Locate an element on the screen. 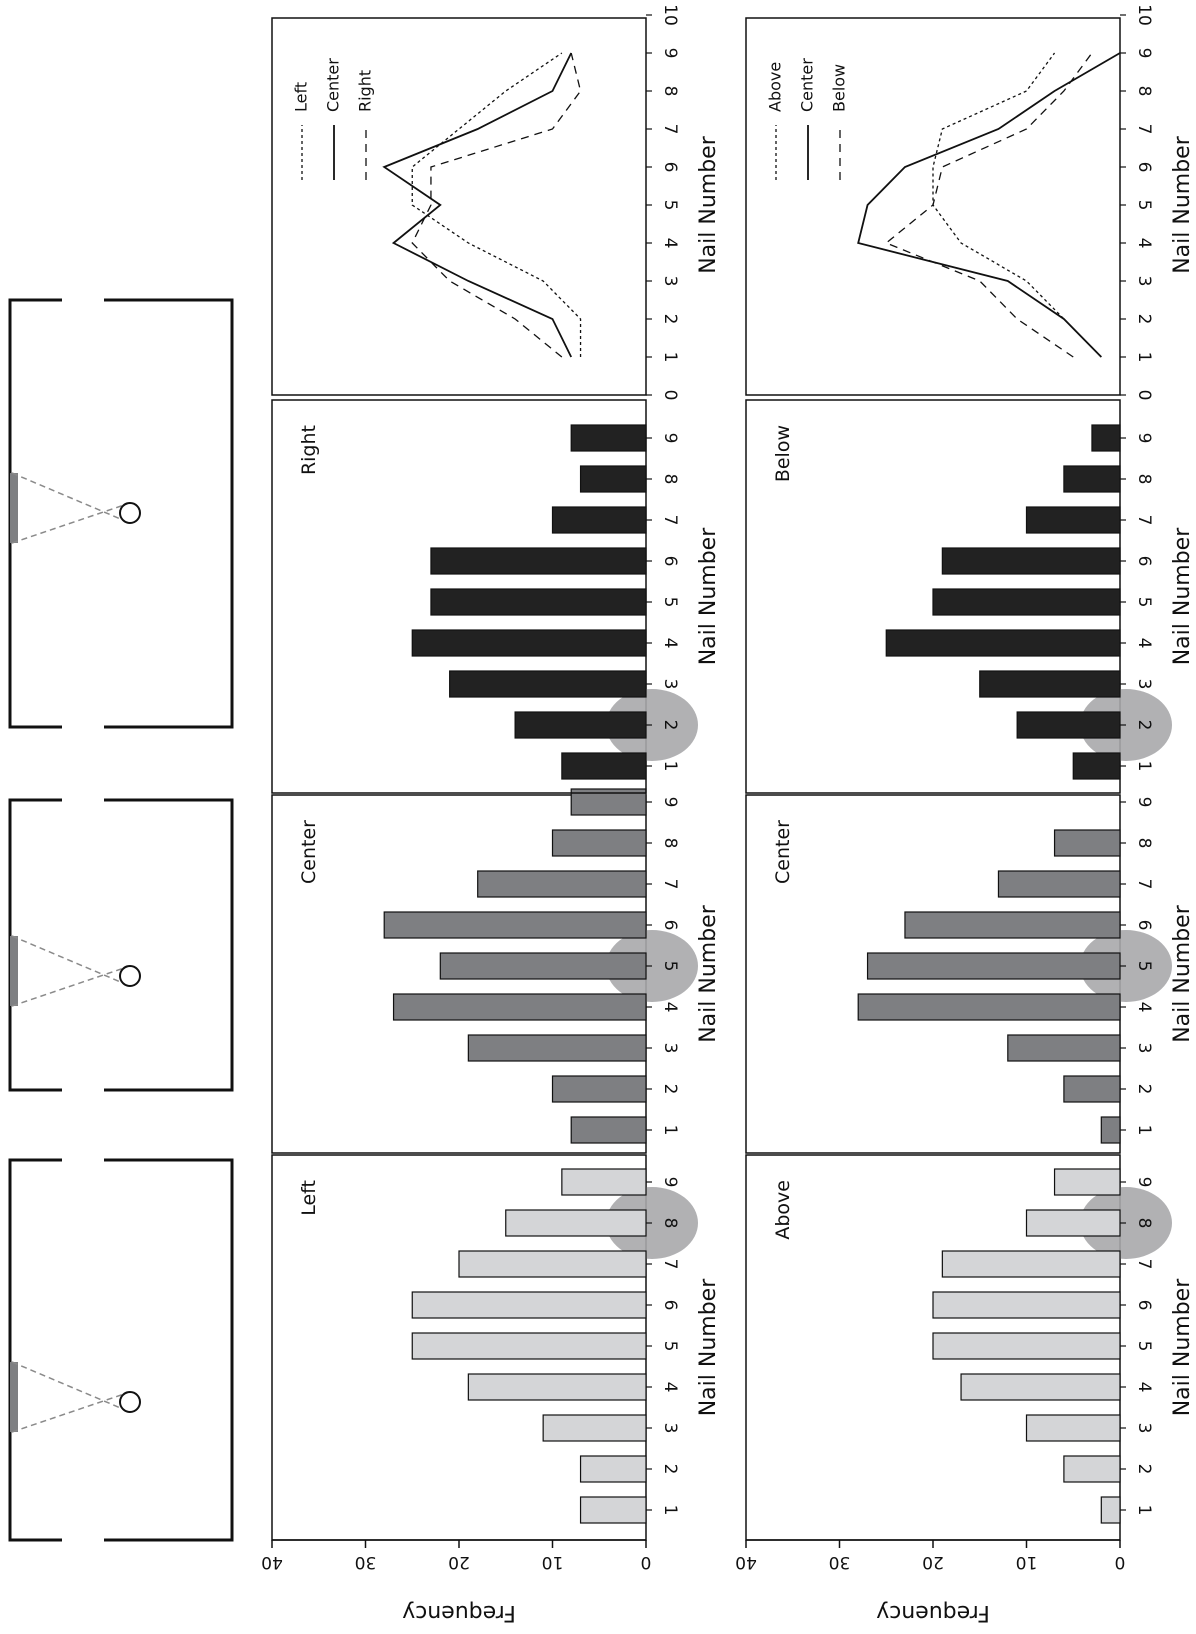 This screenshot has height=1634, width=1196. frequency-axis-1: 0 10 20 30 40 Frequency is located at coordinates (456, 1582).